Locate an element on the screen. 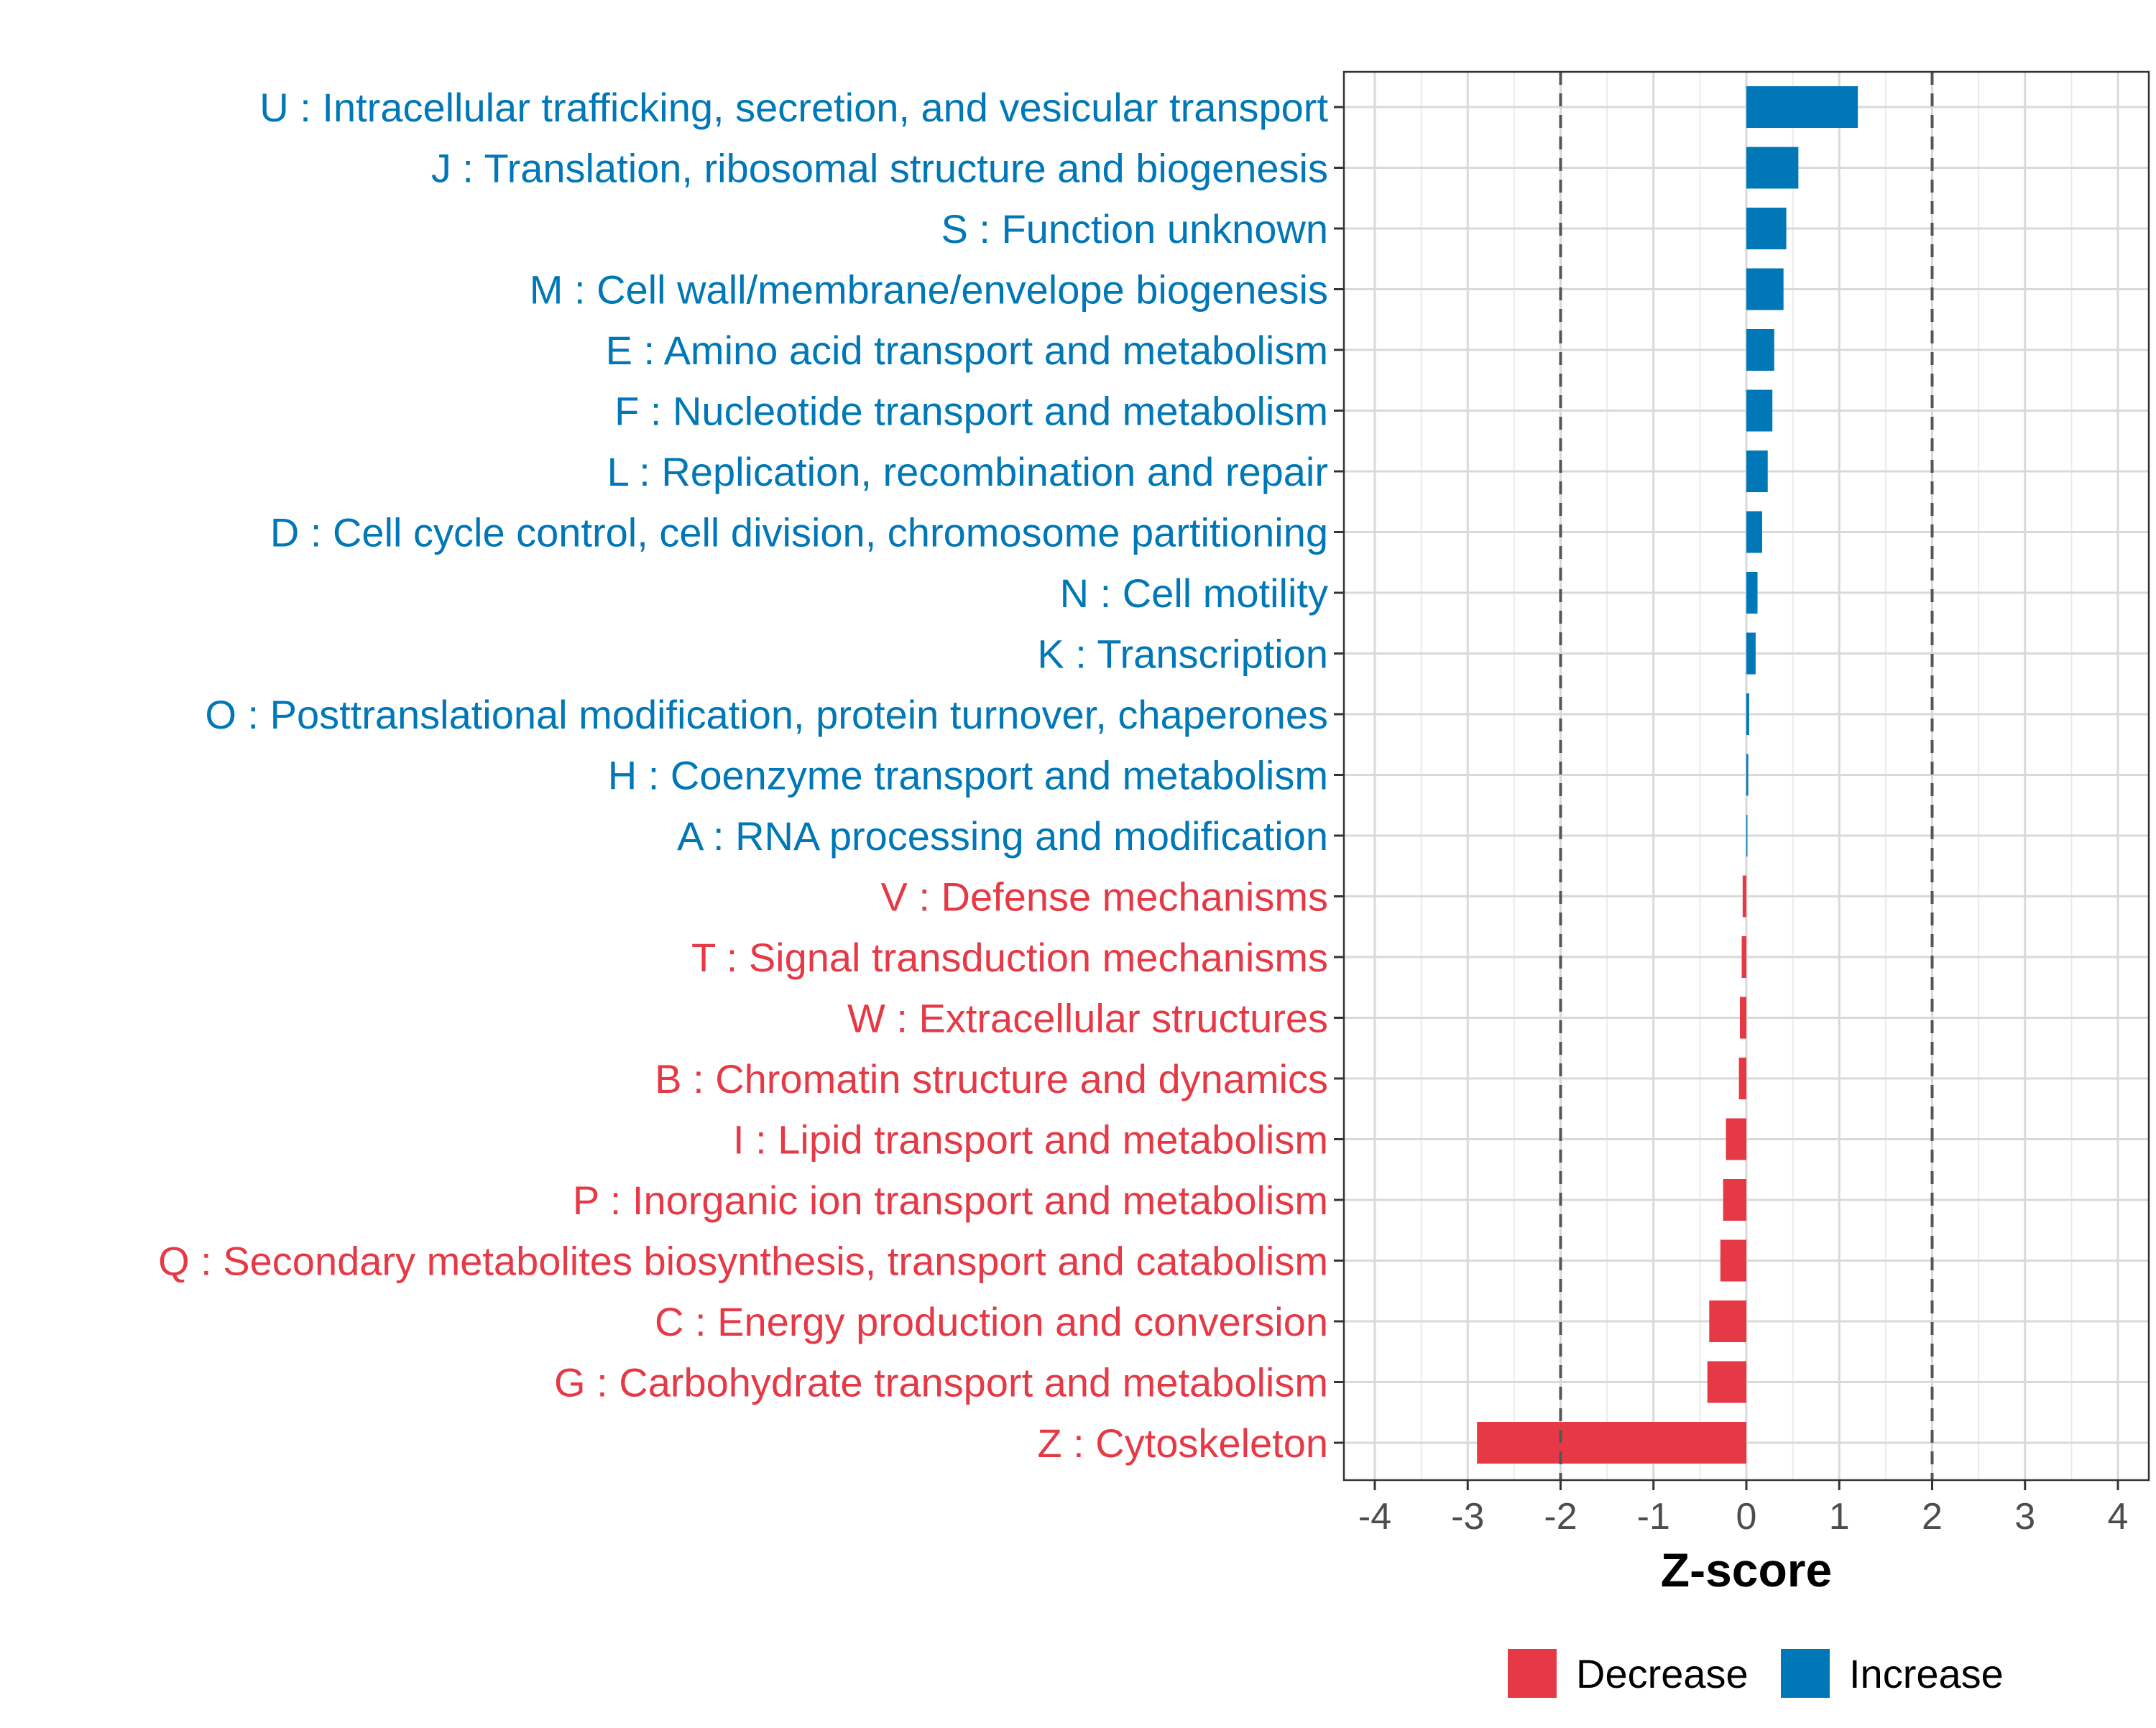  x-axis-title: Z-score is located at coordinates (1746, 1570).